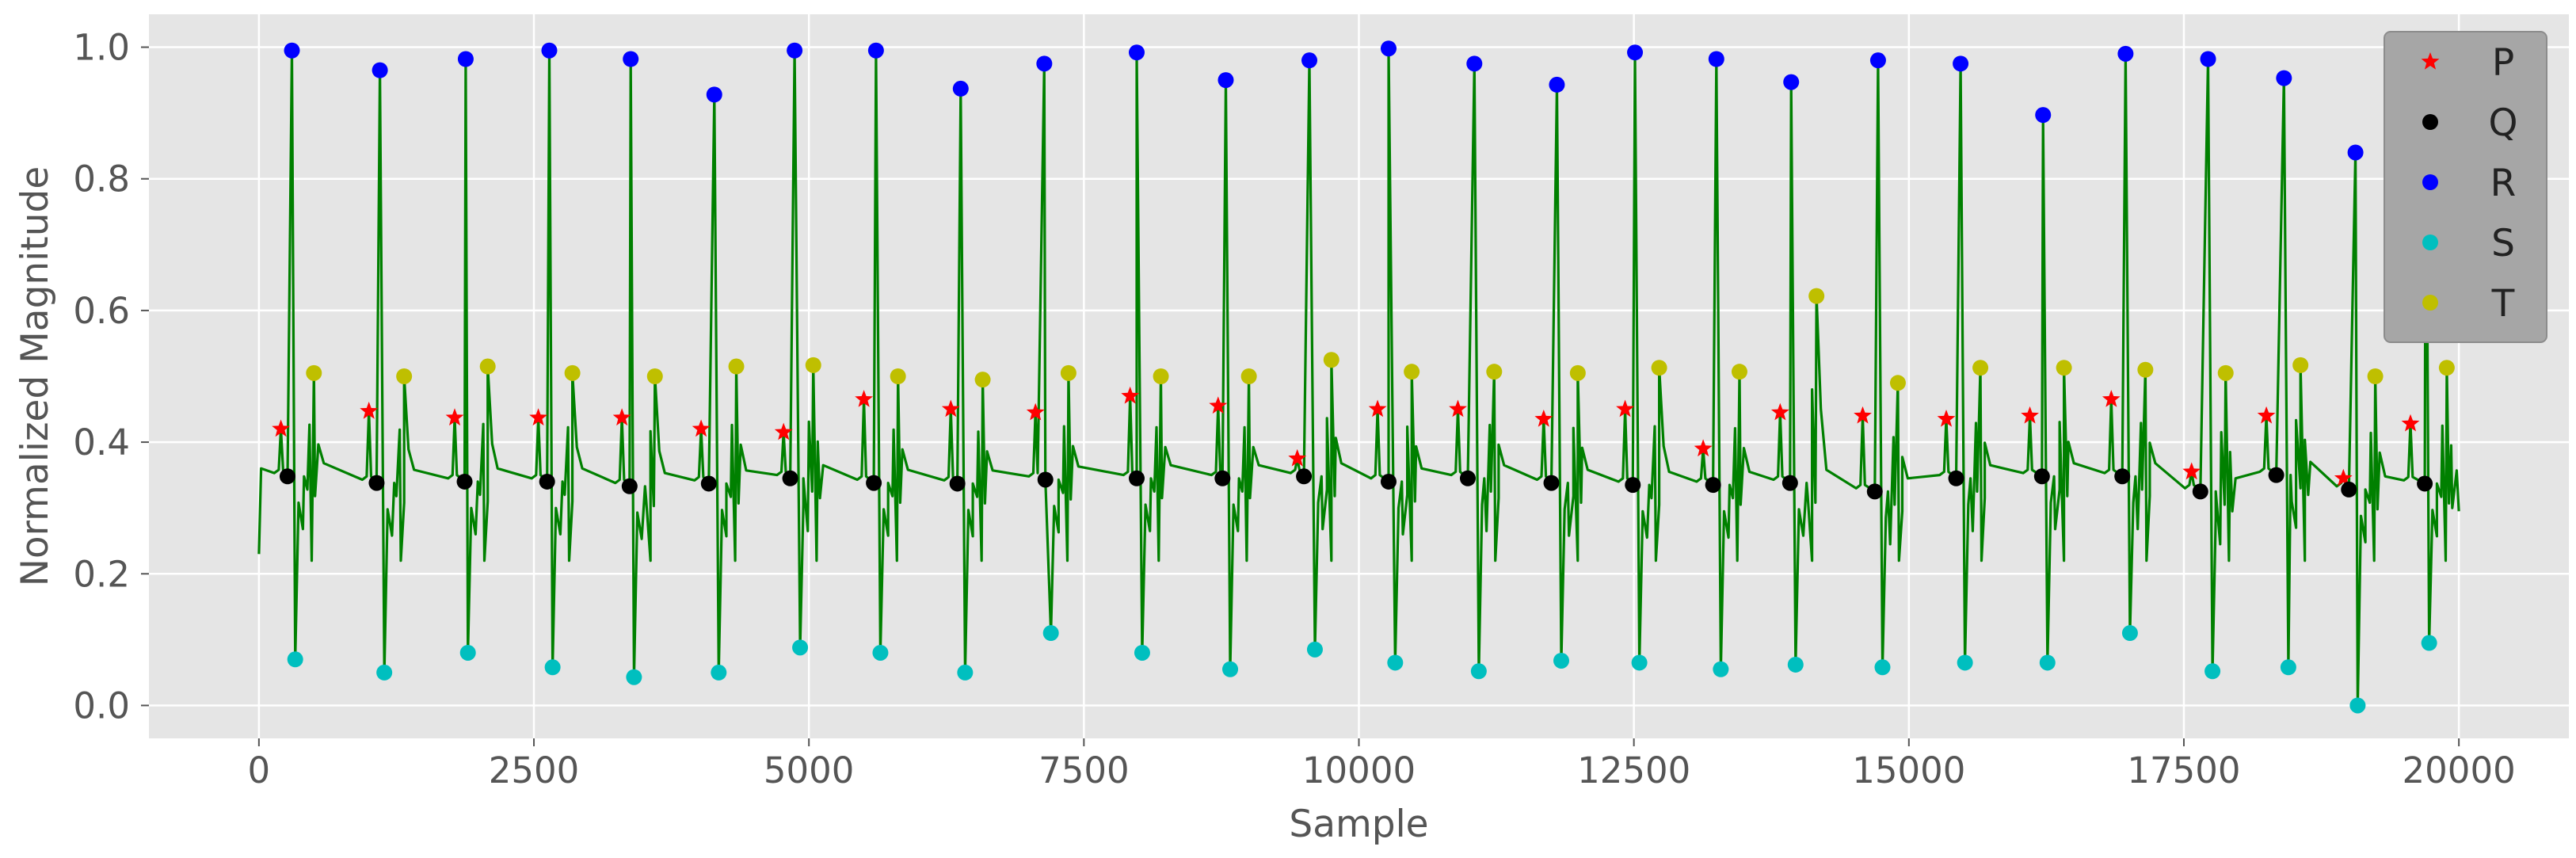 Image resolution: width=2576 pixels, height=858 pixels. What do you see at coordinates (102, 574) in the screenshot?
I see `y-tick-label: 0.2` at bounding box center [102, 574].